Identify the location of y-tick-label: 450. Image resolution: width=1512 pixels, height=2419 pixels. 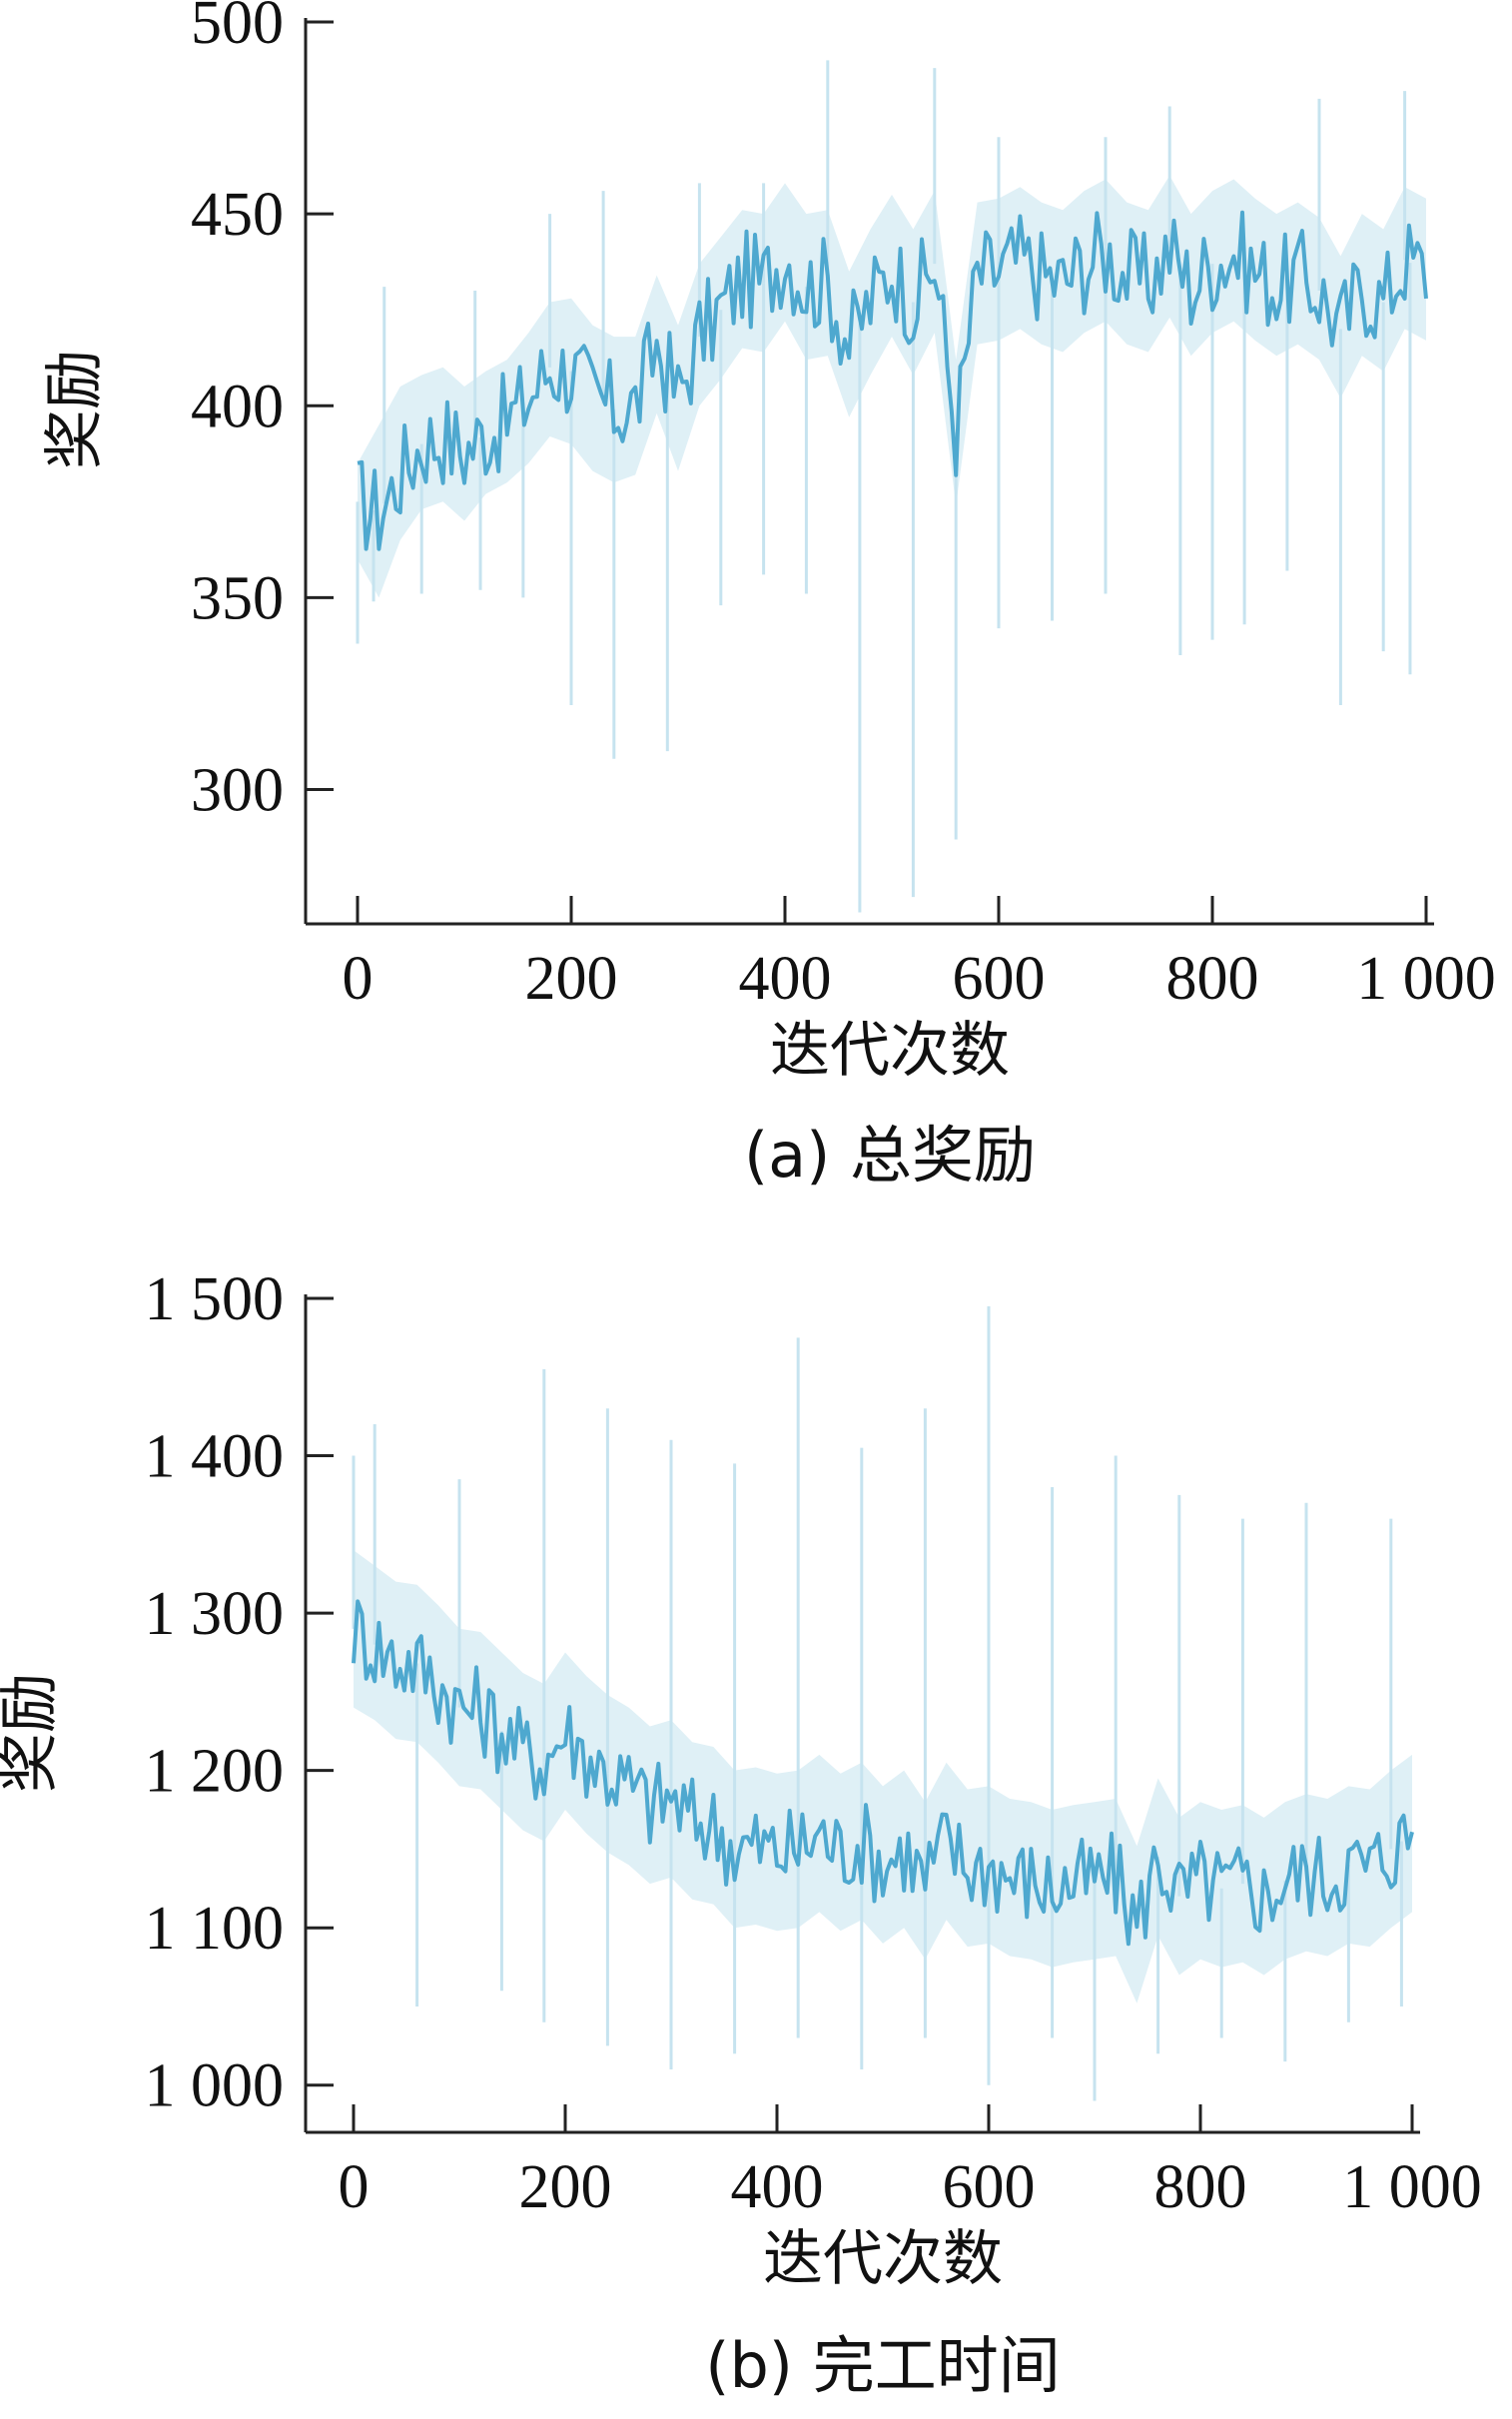
(237, 215).